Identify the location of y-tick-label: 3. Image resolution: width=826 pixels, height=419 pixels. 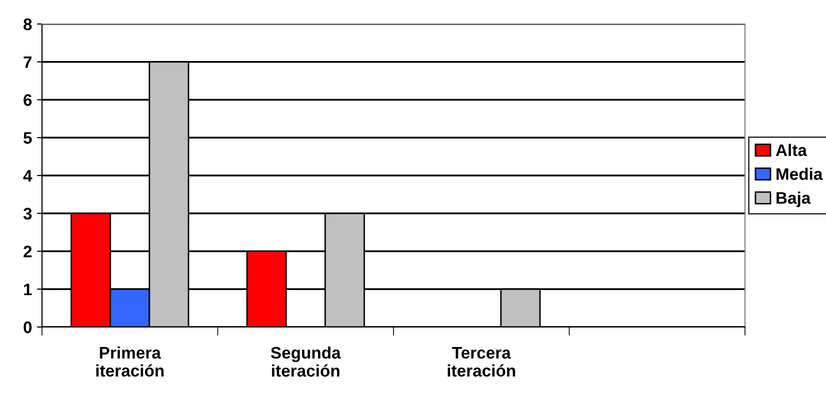
(27, 214).